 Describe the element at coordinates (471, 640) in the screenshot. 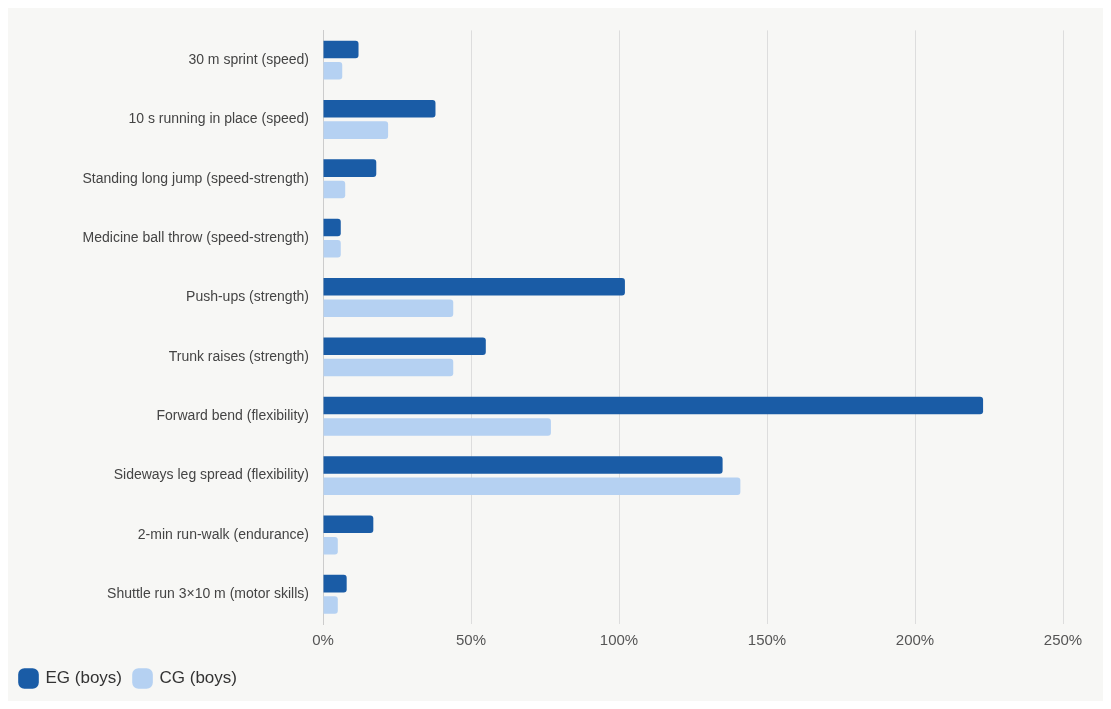

I see `x-tick-label: 50%` at that location.